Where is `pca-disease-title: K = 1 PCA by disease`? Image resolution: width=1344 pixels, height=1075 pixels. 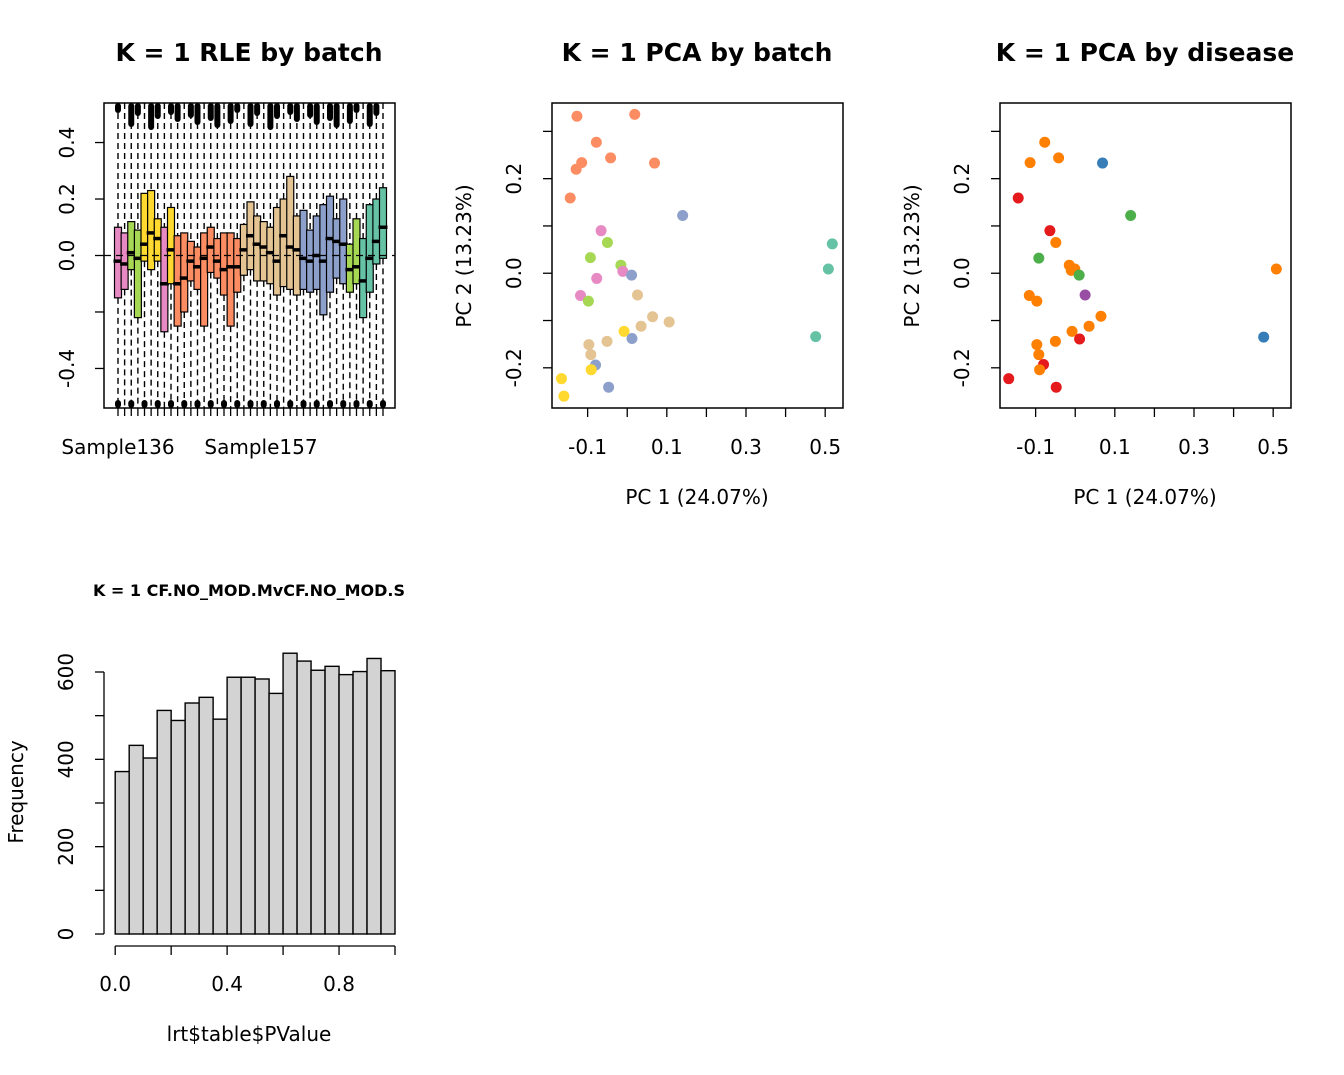
pca-disease-title: K = 1 PCA by disease is located at coordinates (1145, 52).